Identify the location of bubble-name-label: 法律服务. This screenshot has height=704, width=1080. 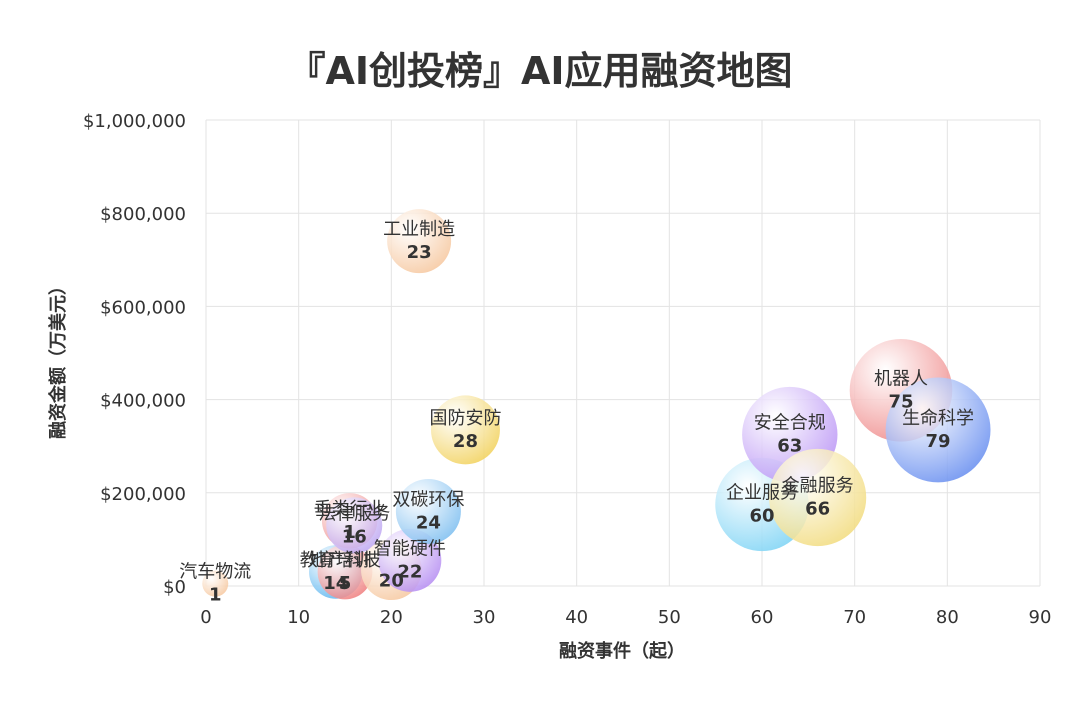
(354, 513).